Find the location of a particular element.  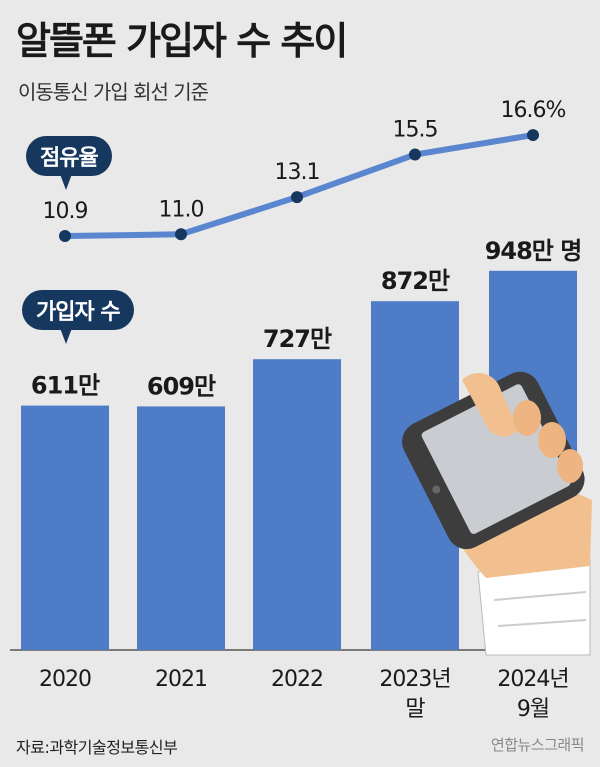

share-value-label: 15.5 is located at coordinates (415, 130).